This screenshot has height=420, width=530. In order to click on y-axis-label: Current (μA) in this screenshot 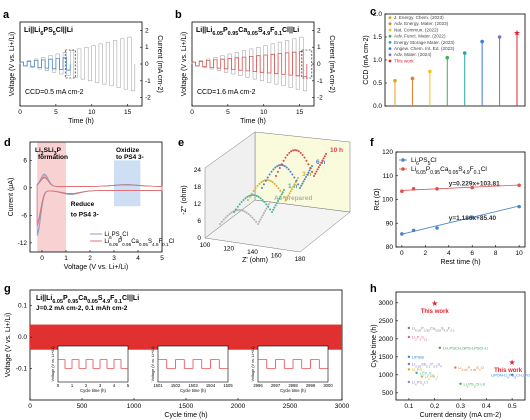, I will do `click(11, 197)`.